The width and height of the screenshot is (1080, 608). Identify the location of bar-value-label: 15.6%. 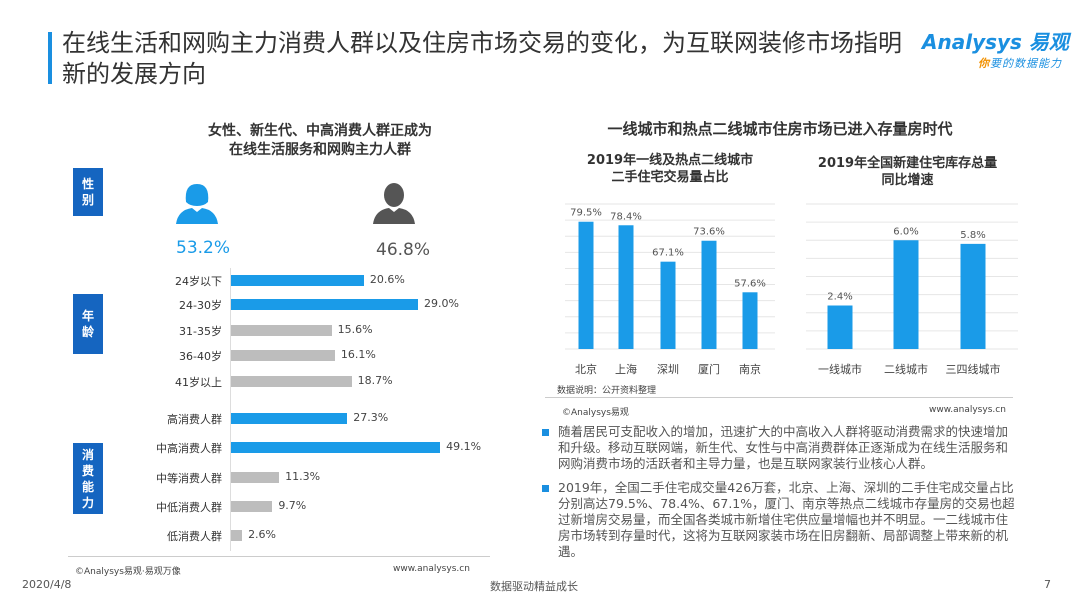
(355, 329).